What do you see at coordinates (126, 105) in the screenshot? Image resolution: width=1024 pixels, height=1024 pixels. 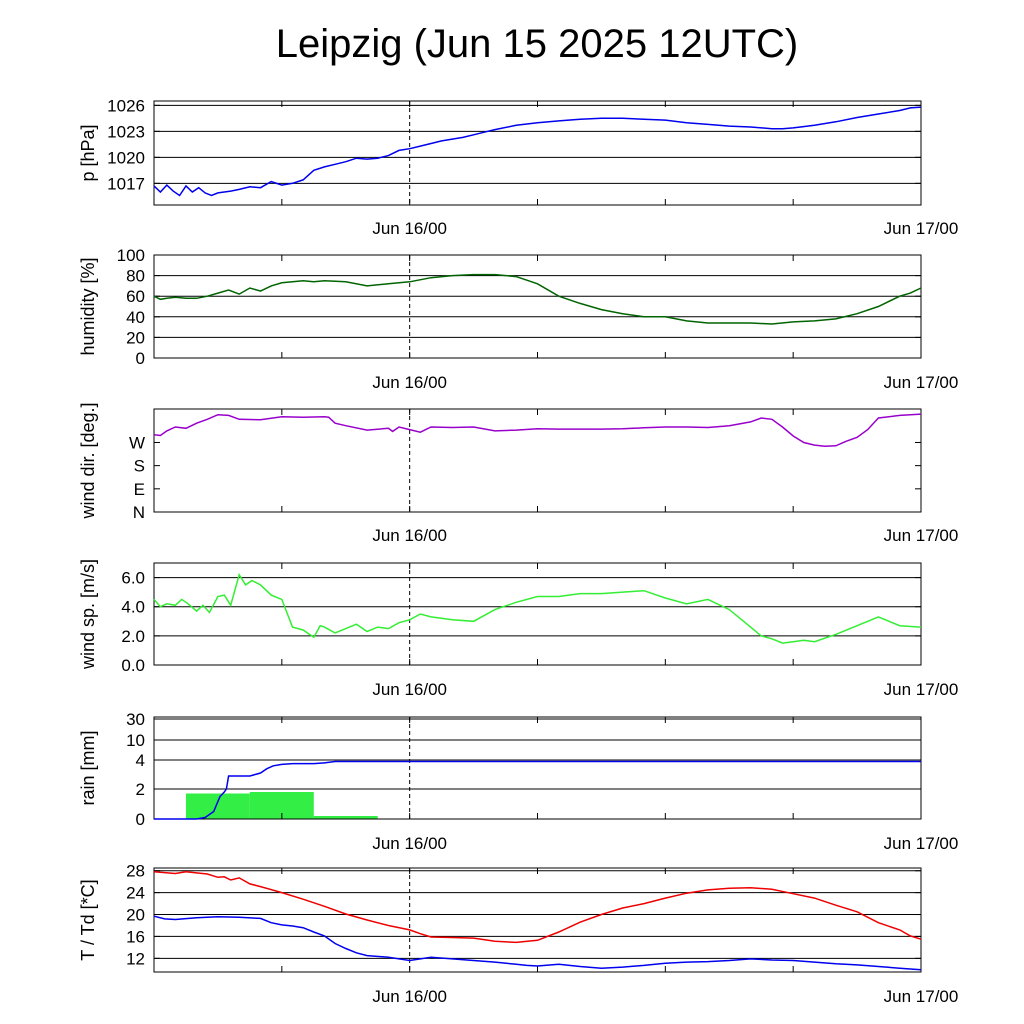 I see `y-tick-label: 1026` at bounding box center [126, 105].